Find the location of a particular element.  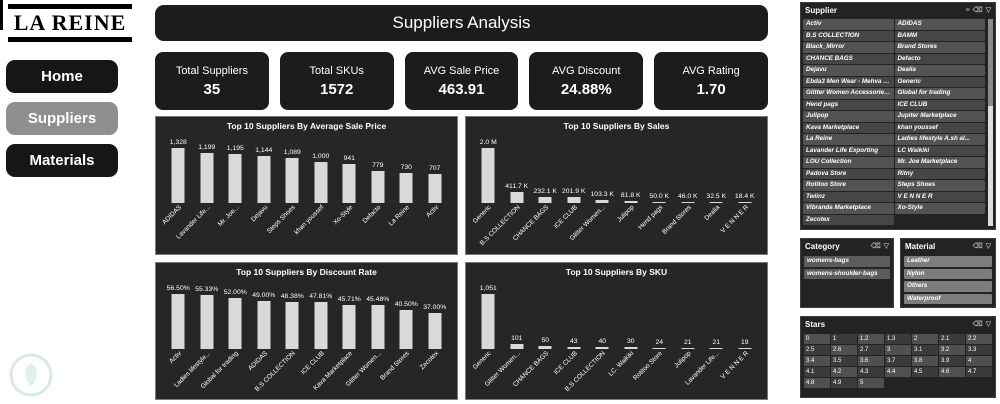

star-item: 0 is located at coordinates (817, 339).